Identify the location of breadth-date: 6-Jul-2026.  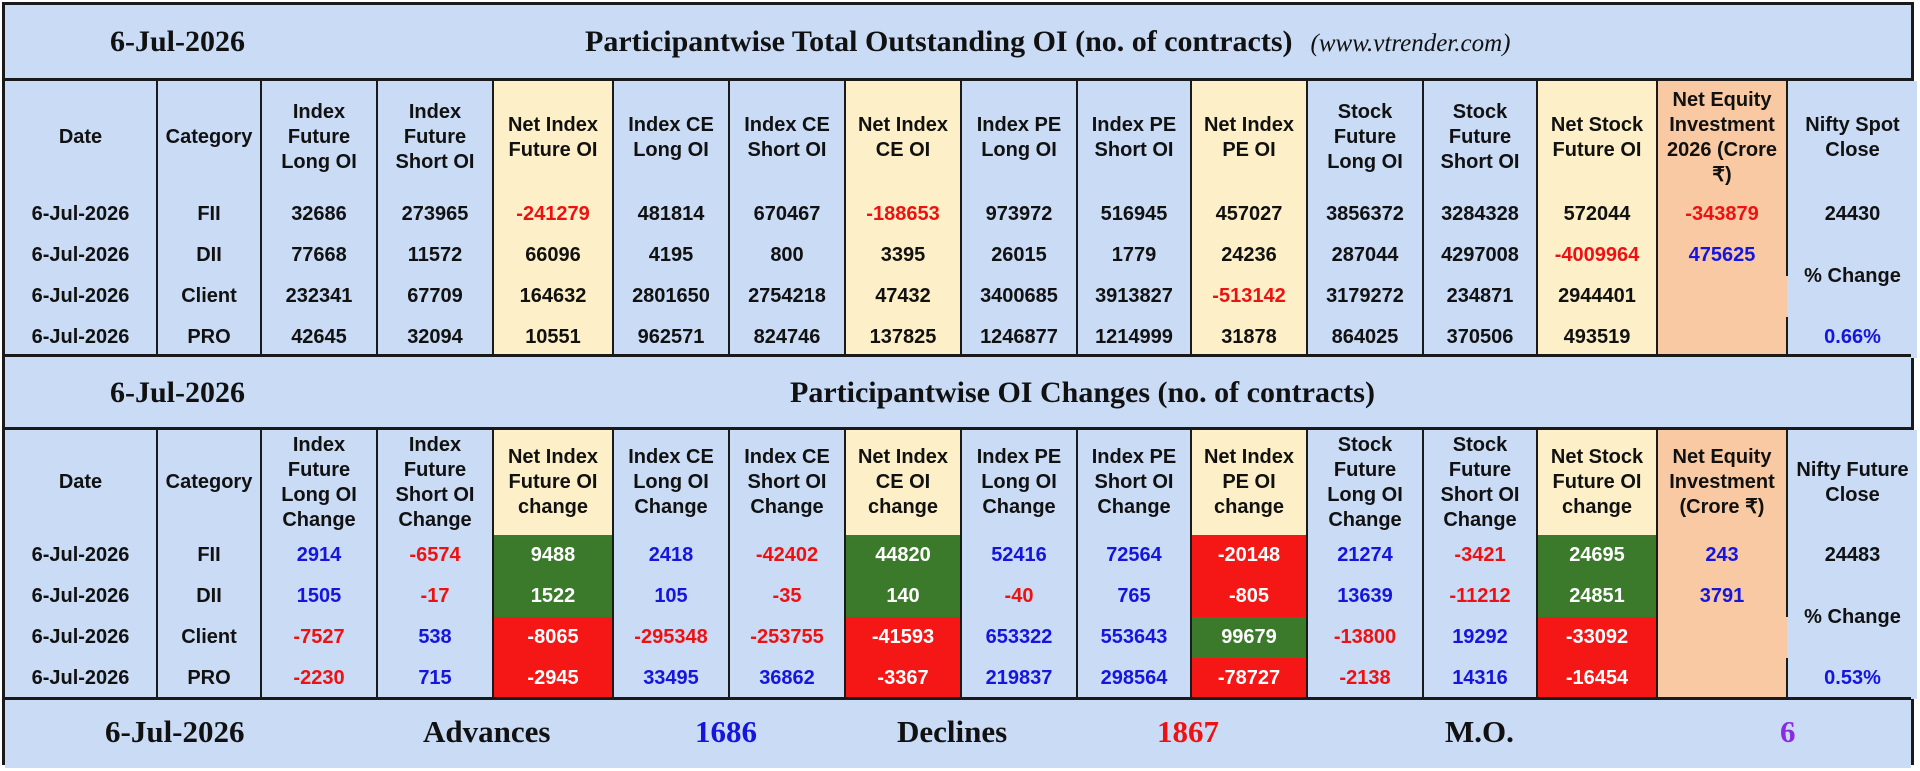
(175, 731).